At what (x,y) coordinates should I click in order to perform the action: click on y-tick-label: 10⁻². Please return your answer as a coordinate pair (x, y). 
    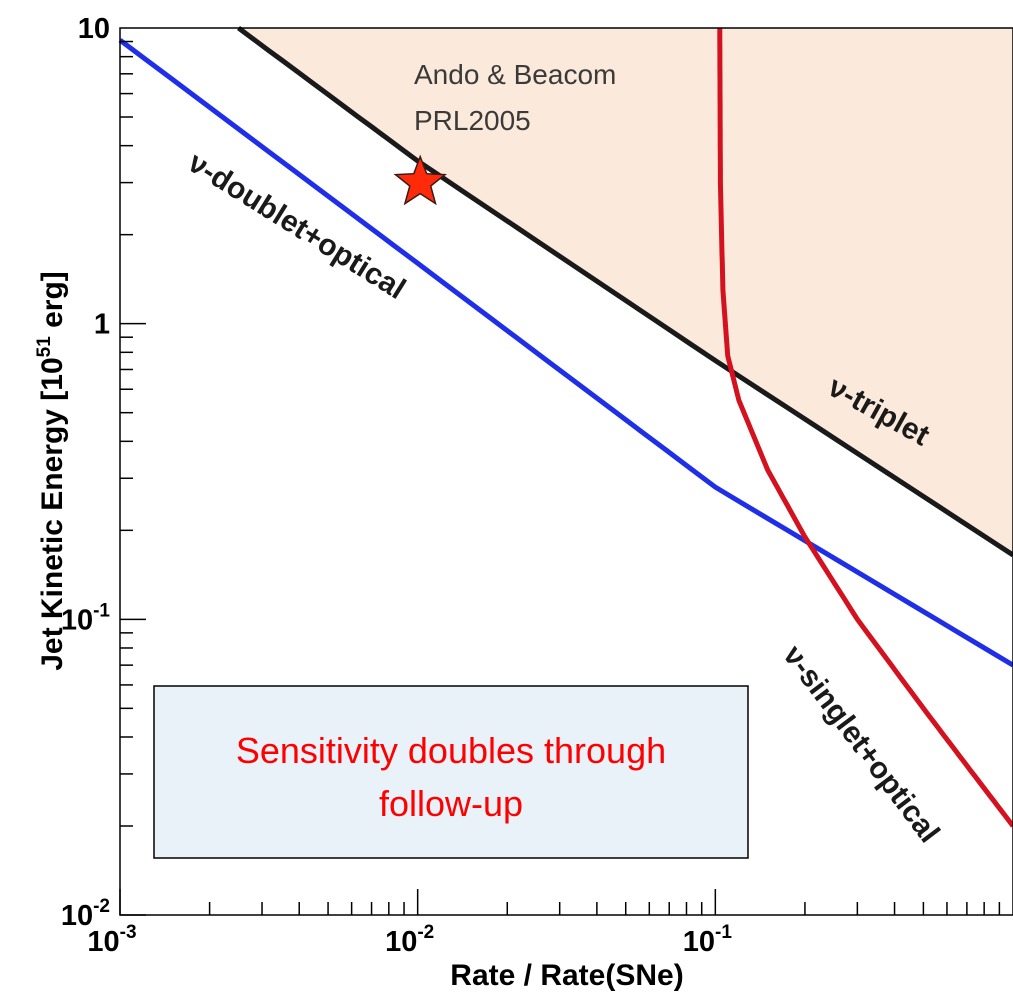
    Looking at the image, I should click on (85, 914).